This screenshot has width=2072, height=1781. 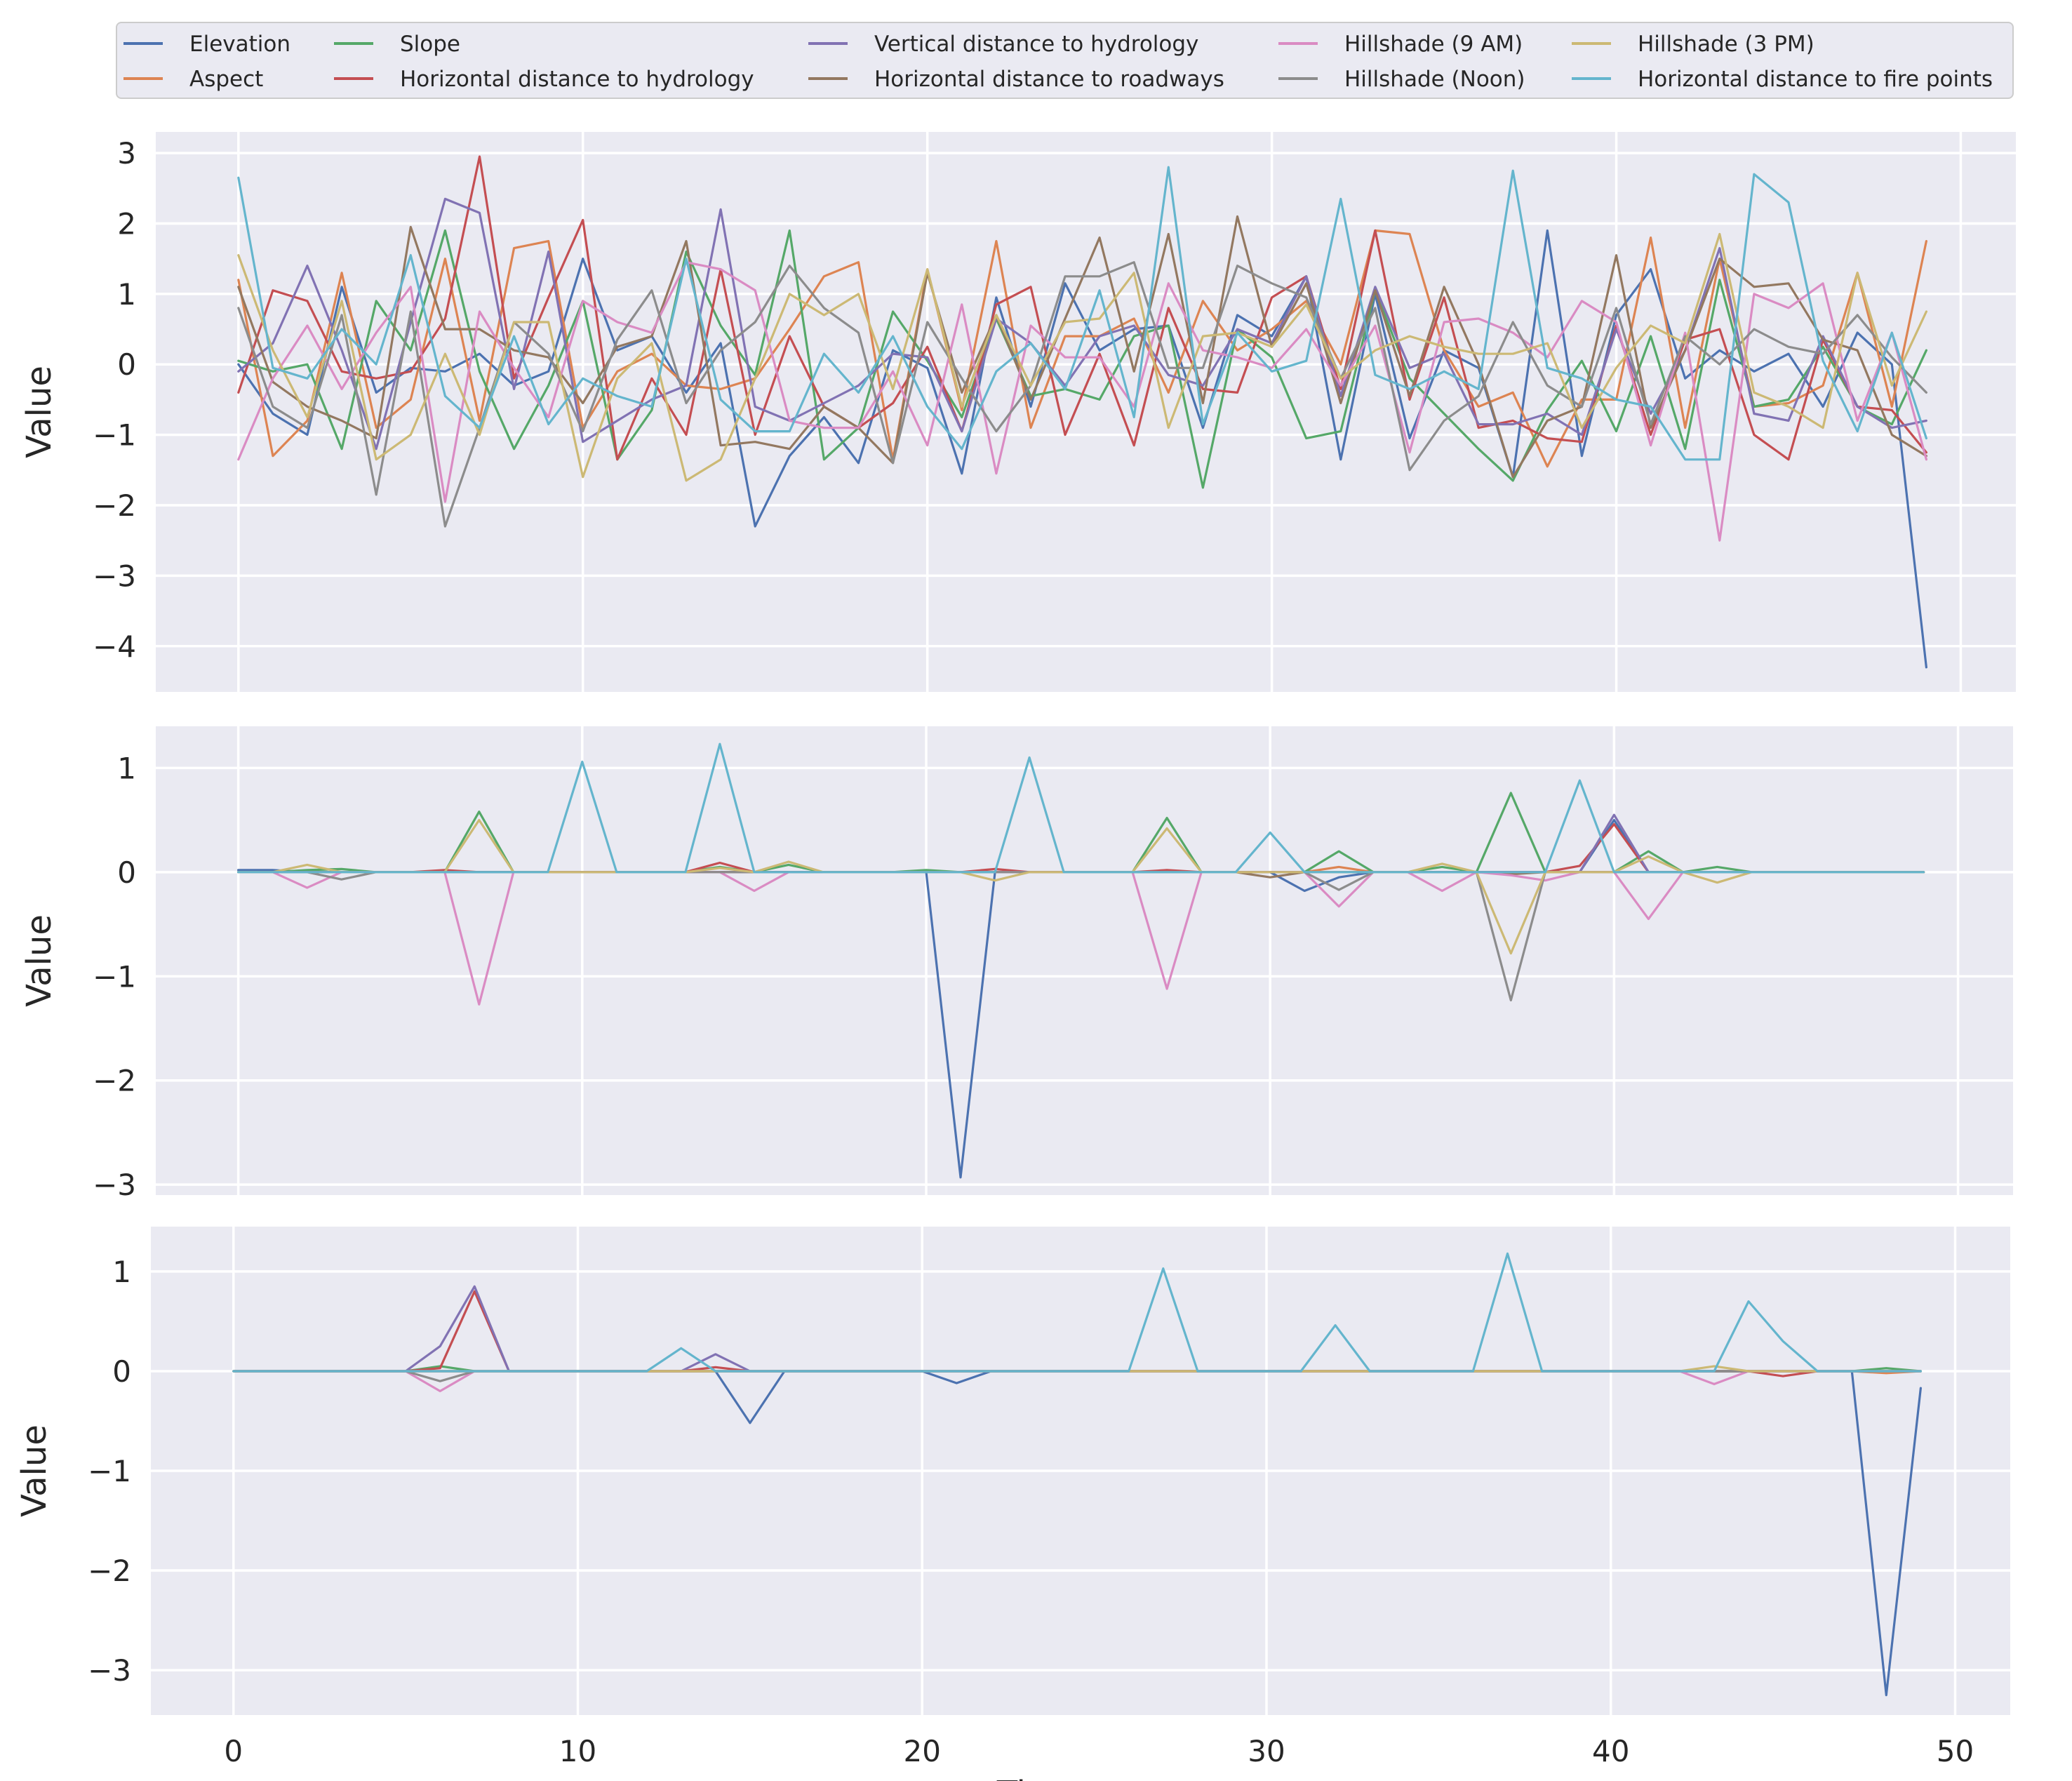 I want to click on x-tick-label: 0, so click(x=233, y=1751).